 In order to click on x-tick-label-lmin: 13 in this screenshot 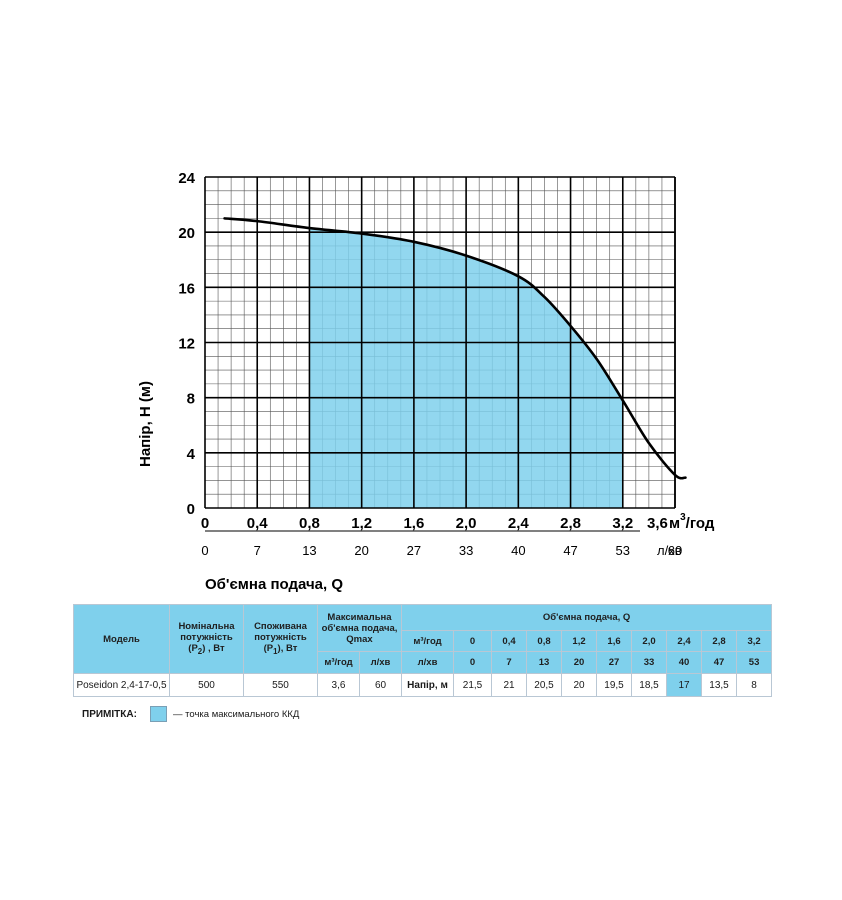, I will do `click(309, 550)`.